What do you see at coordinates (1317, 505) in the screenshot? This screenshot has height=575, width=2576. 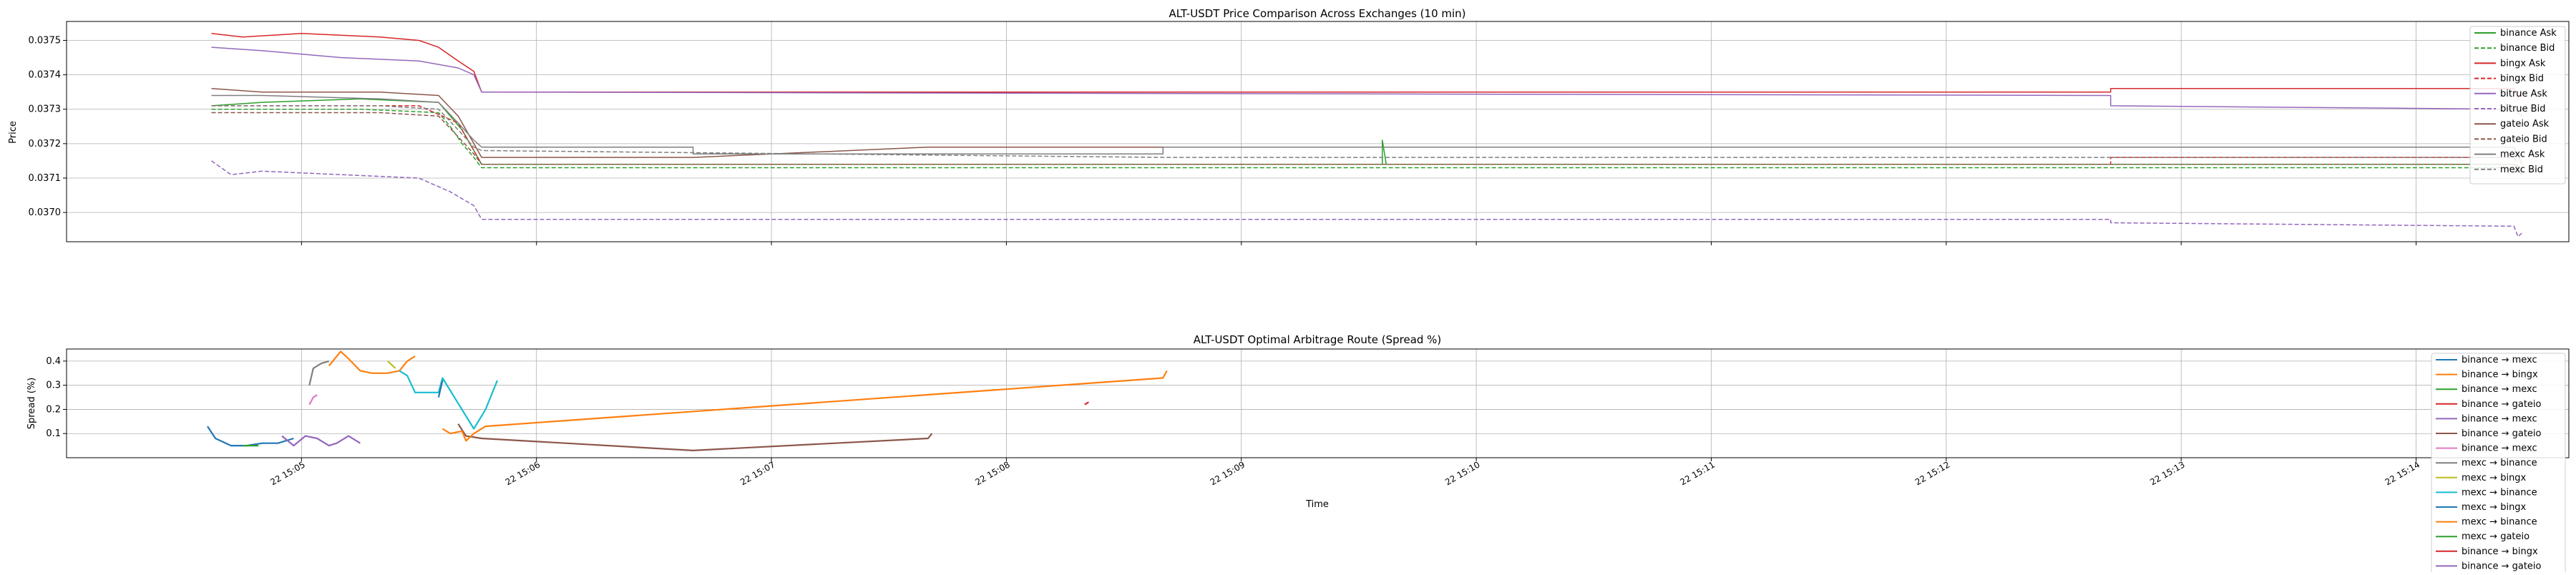 I see `spread-chart-x-axis-label: Time` at bounding box center [1317, 505].